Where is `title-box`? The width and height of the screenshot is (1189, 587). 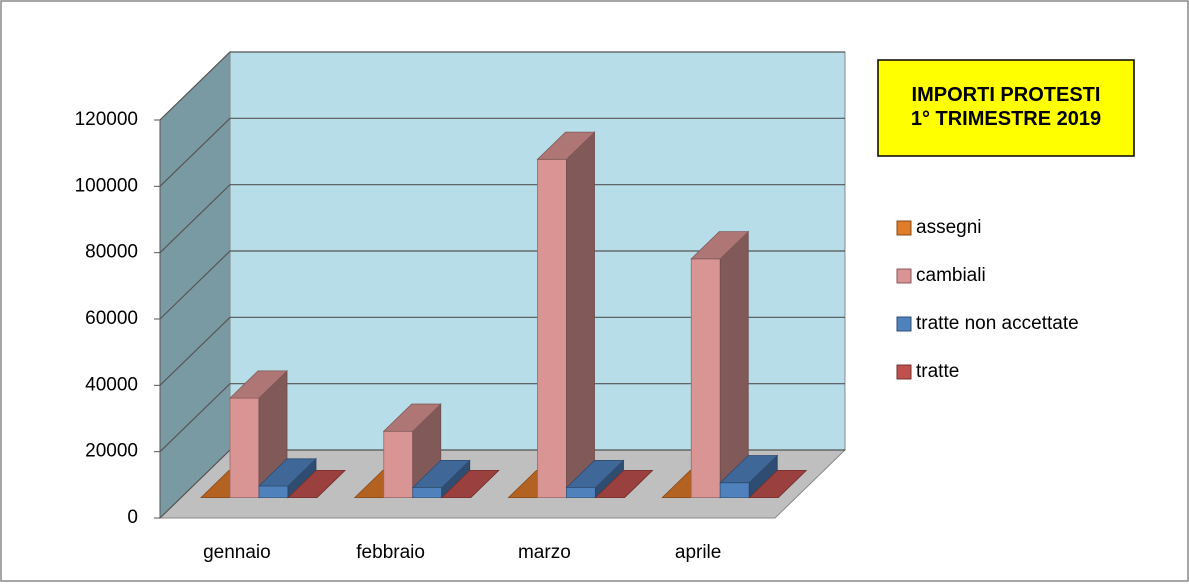
title-box is located at coordinates (1006, 108).